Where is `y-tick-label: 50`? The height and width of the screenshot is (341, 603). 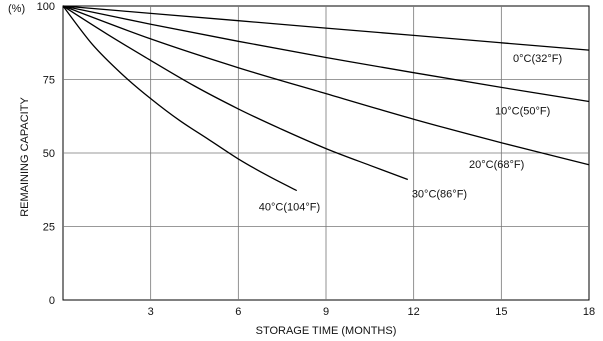
y-tick-label: 50 is located at coordinates (49, 154).